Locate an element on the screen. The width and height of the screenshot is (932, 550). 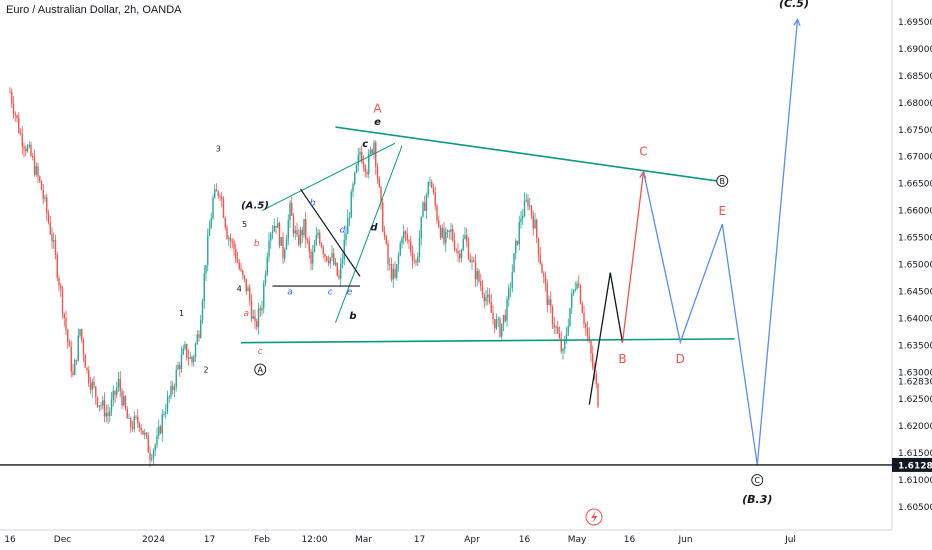
current-price-line: 1.61281 is located at coordinates (466, 464).